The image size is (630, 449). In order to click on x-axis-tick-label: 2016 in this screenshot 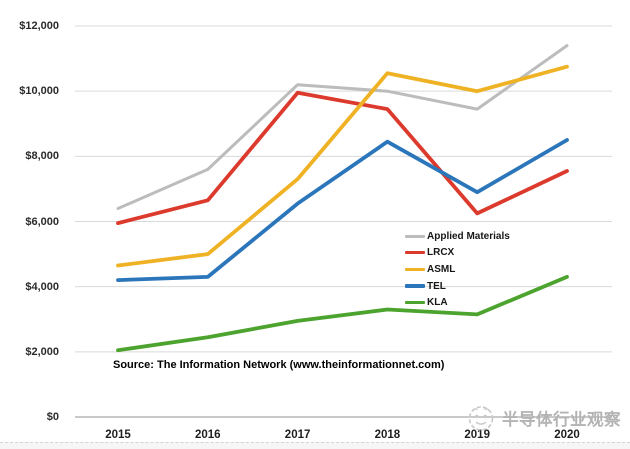, I will do `click(208, 435)`.